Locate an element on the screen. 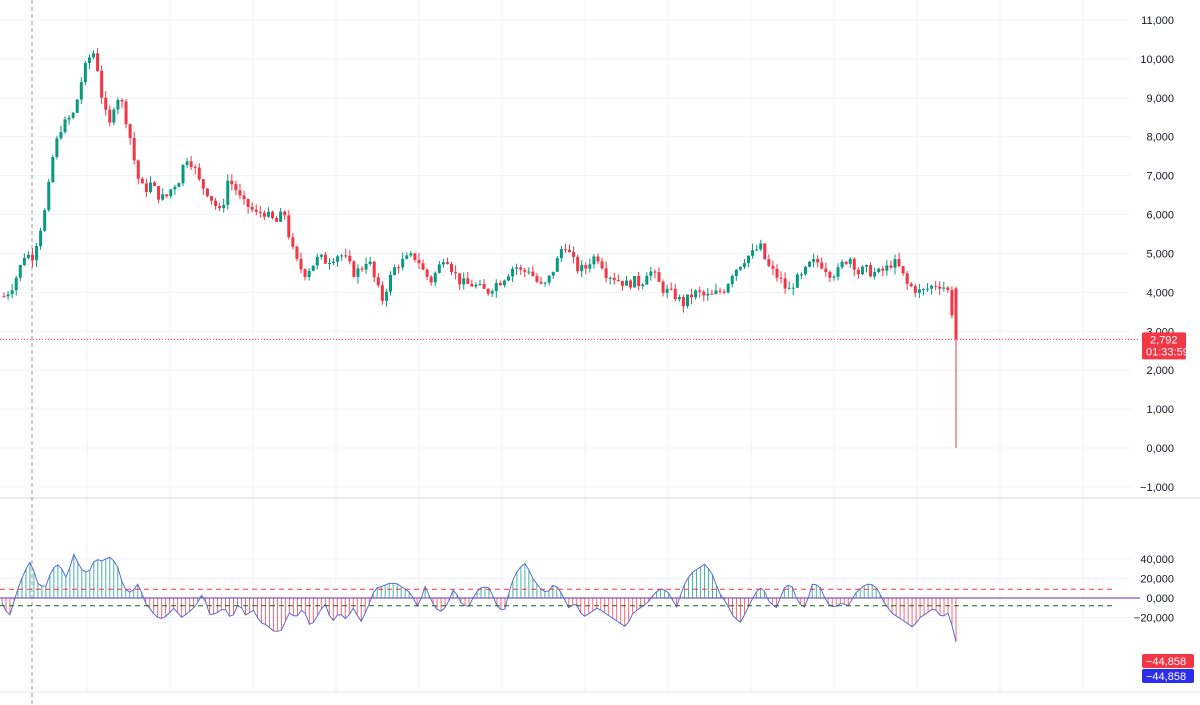 This screenshot has width=1200, height=705. oscillator-pane is located at coordinates (570, 597).